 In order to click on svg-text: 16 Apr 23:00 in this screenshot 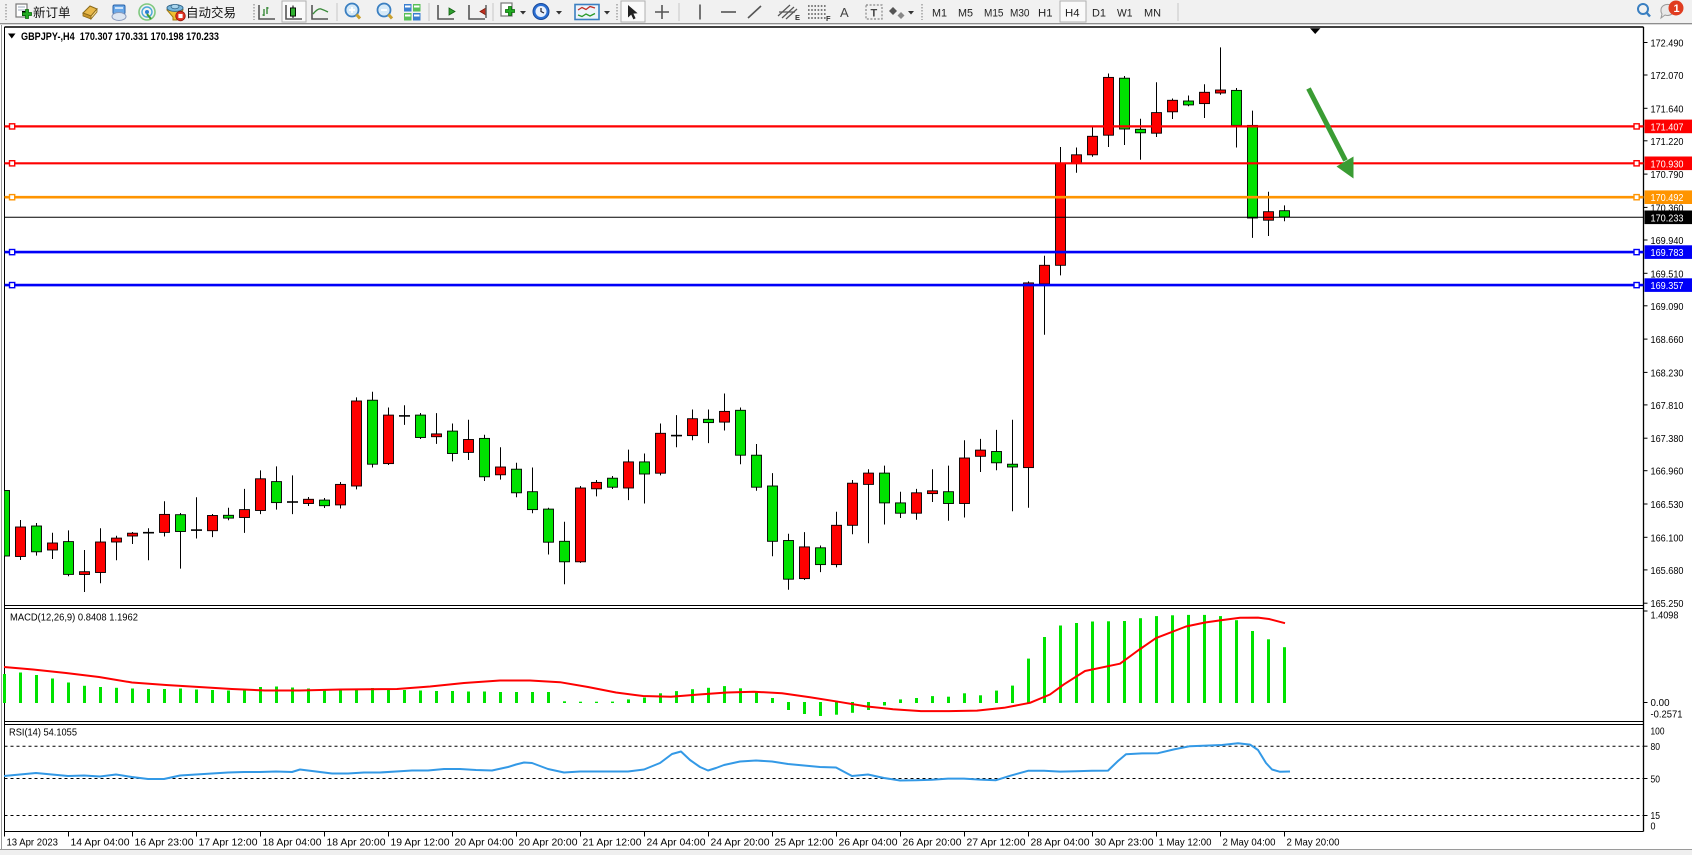, I will do `click(164, 843)`.